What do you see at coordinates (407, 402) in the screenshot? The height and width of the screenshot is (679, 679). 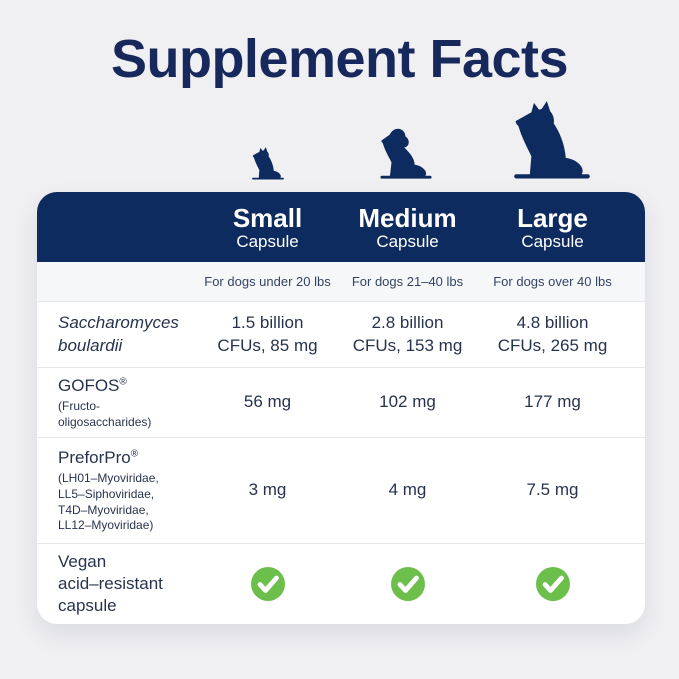 I see `value-medium: 102 mg` at bounding box center [407, 402].